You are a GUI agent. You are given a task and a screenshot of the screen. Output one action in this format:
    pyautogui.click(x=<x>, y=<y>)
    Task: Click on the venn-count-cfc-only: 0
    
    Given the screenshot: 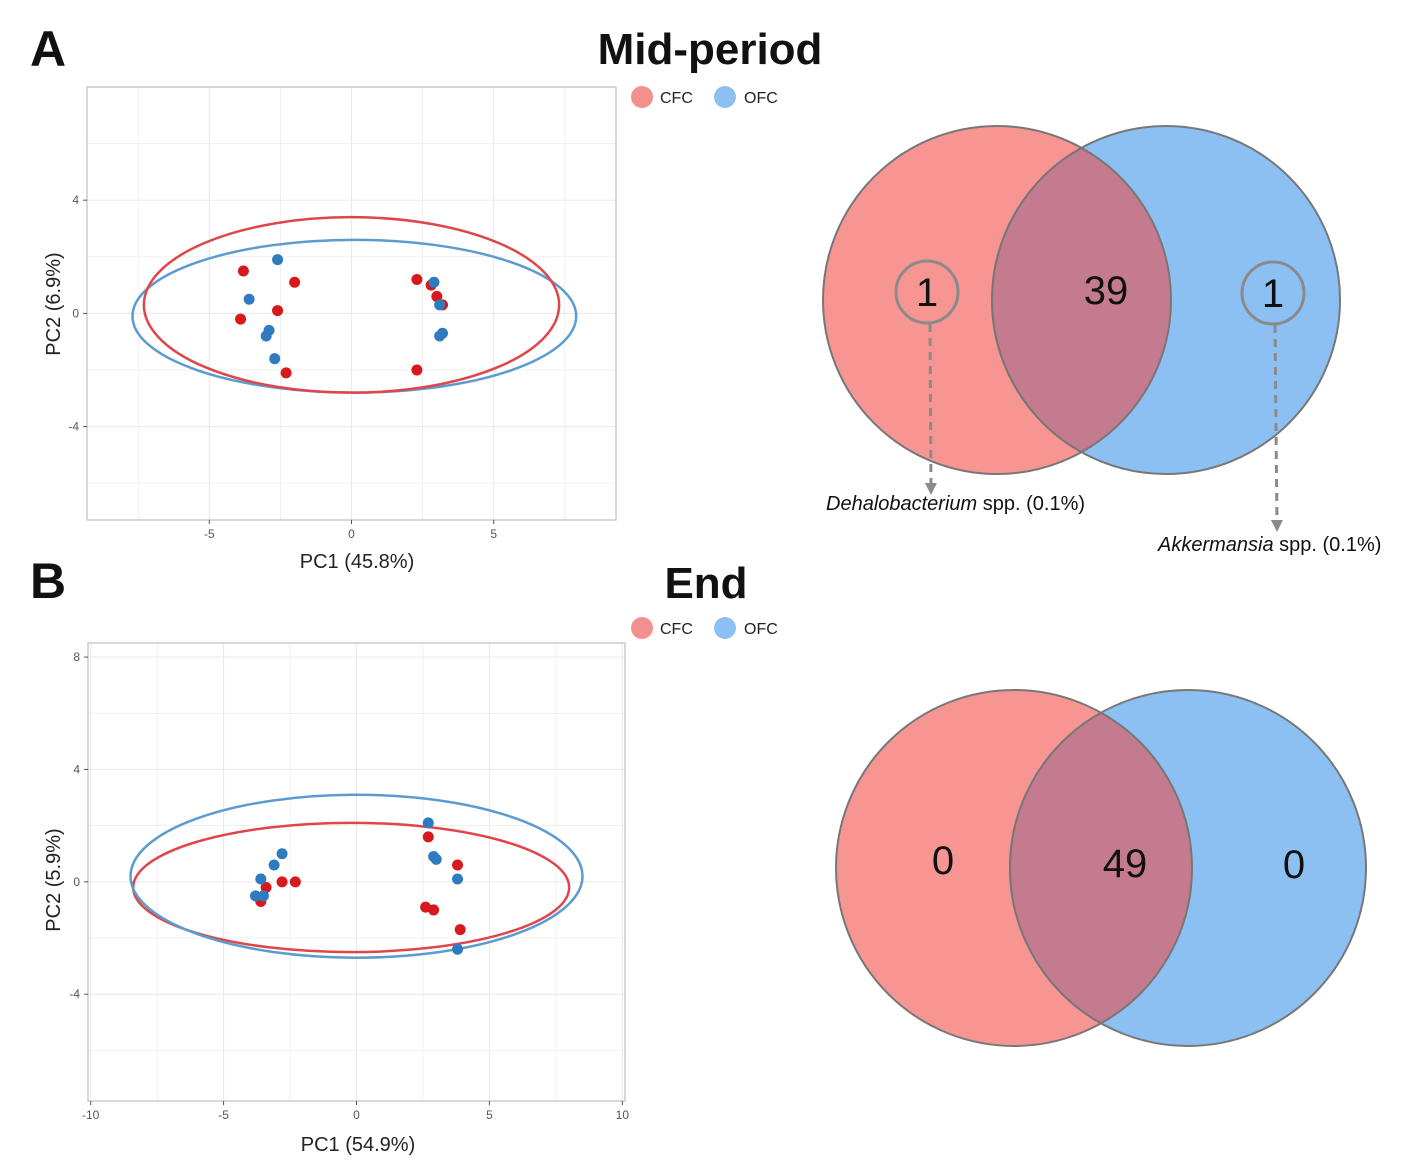 What is the action you would take?
    pyautogui.click(x=943, y=861)
    